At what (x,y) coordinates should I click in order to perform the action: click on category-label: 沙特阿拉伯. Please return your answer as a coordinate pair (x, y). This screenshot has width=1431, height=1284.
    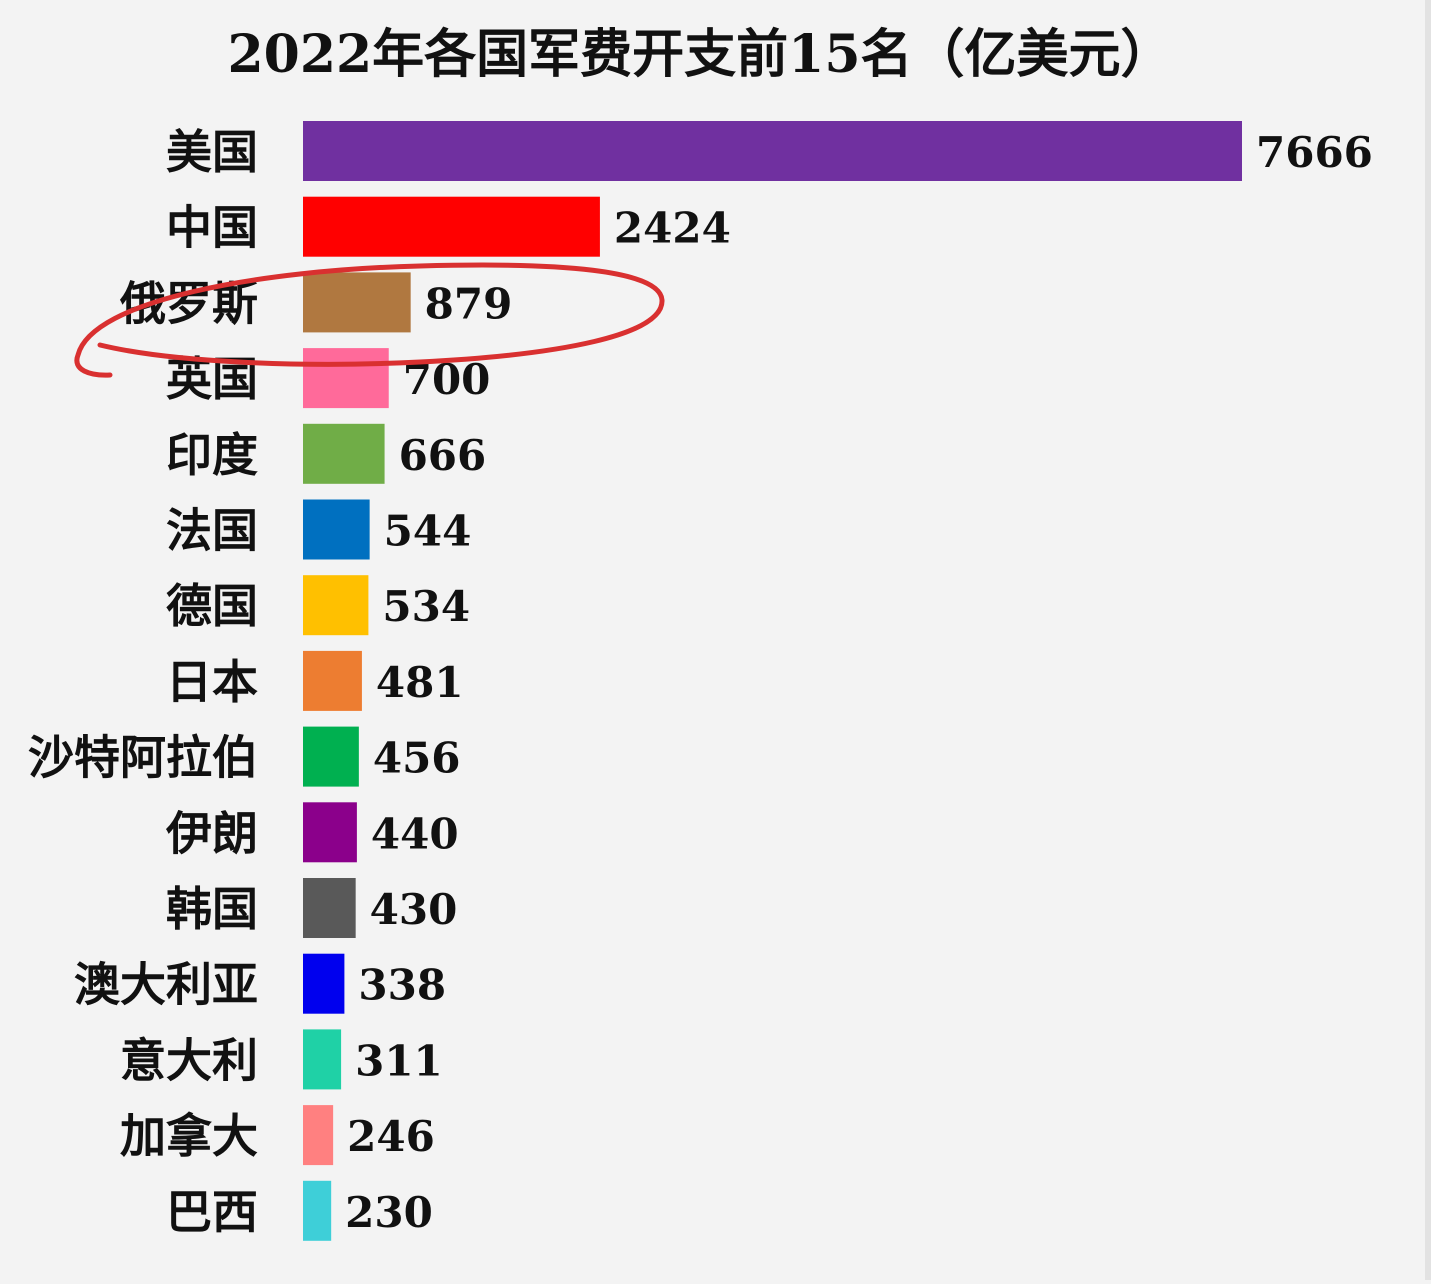
    Looking at the image, I should click on (143, 758).